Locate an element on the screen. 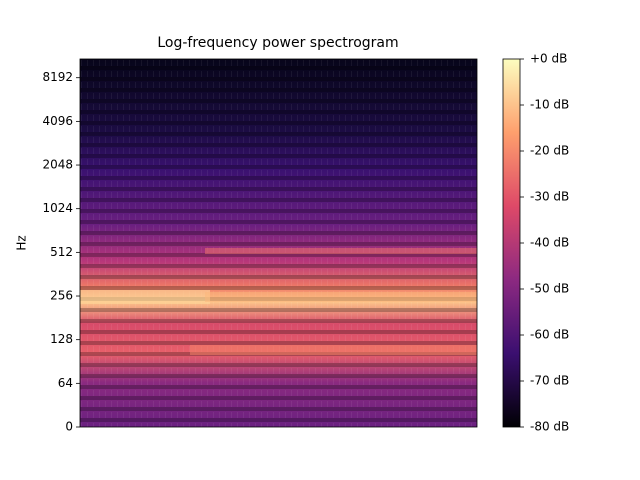 The height and width of the screenshot is (480, 640). y-tick-label: 4096 is located at coordinates (57, 121).